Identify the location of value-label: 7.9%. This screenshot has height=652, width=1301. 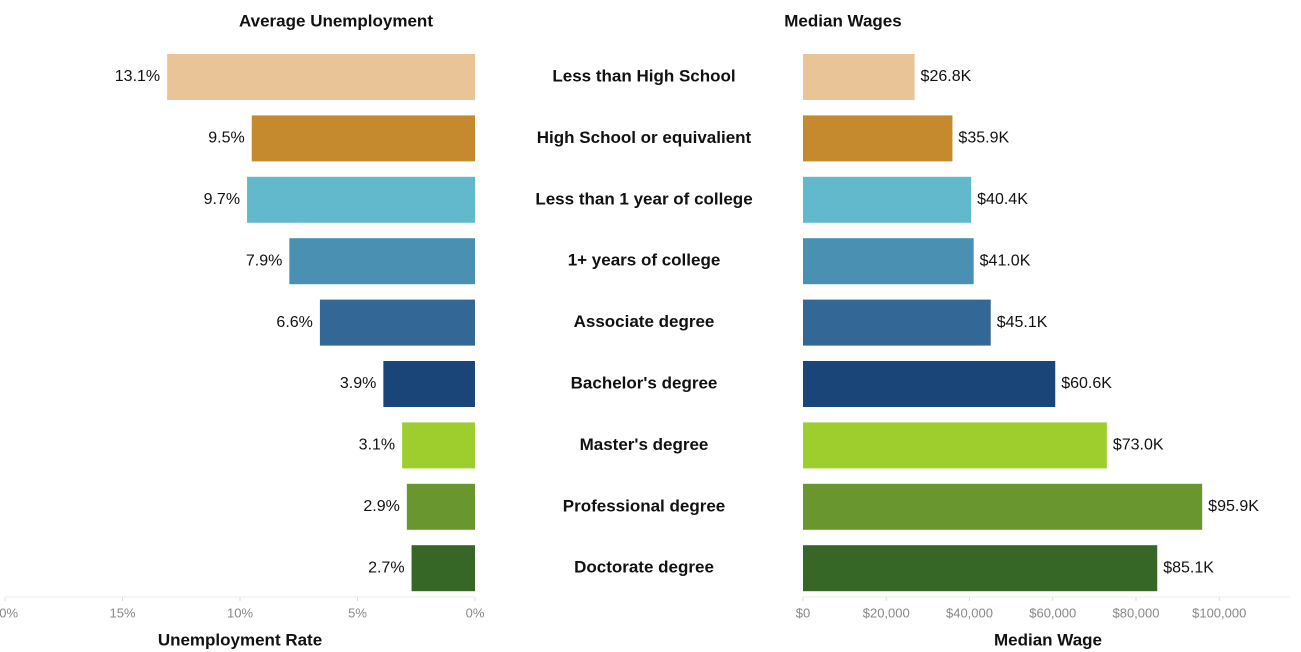
(264, 260).